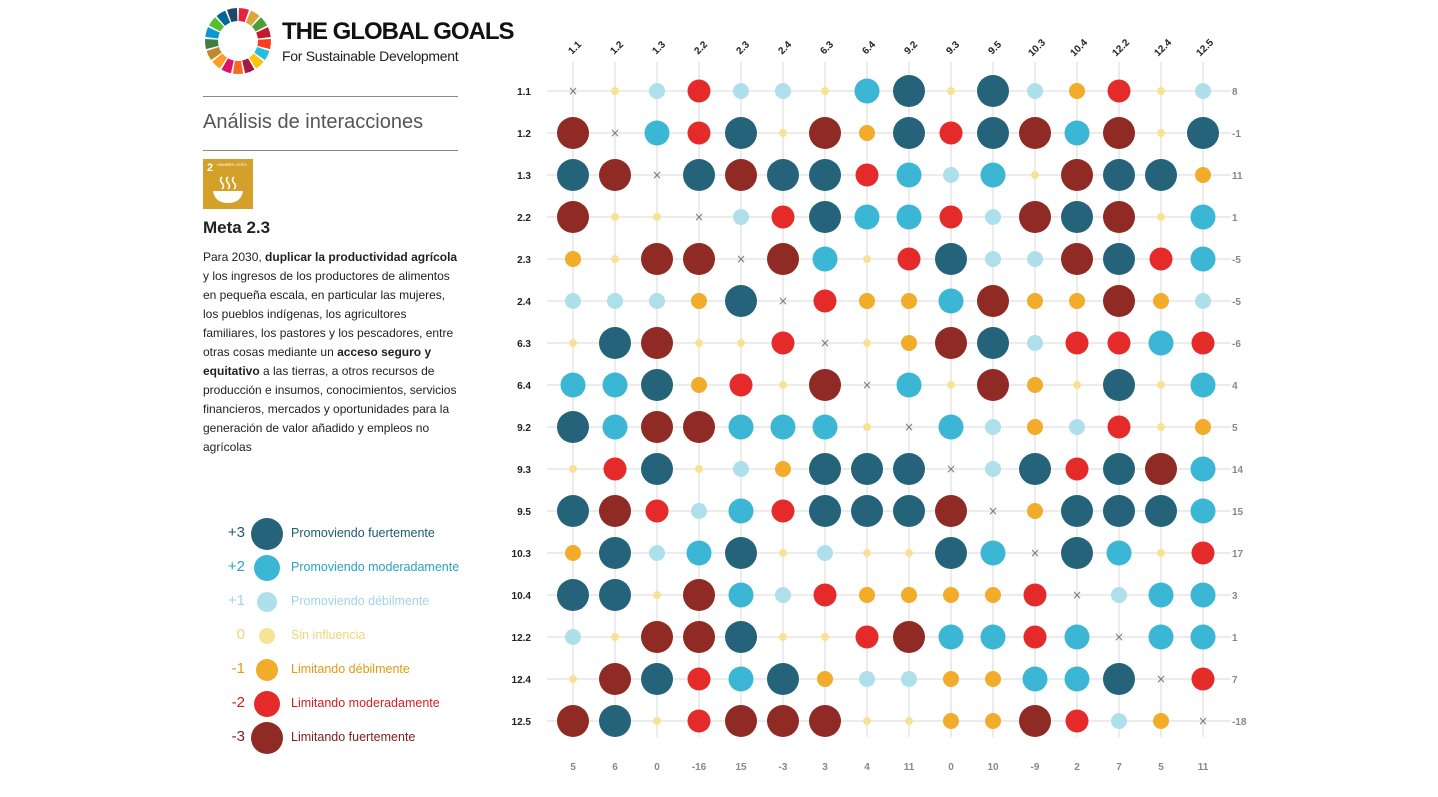  What do you see at coordinates (237, 227) in the screenshot?
I see `target-title: Meta 2.3` at bounding box center [237, 227].